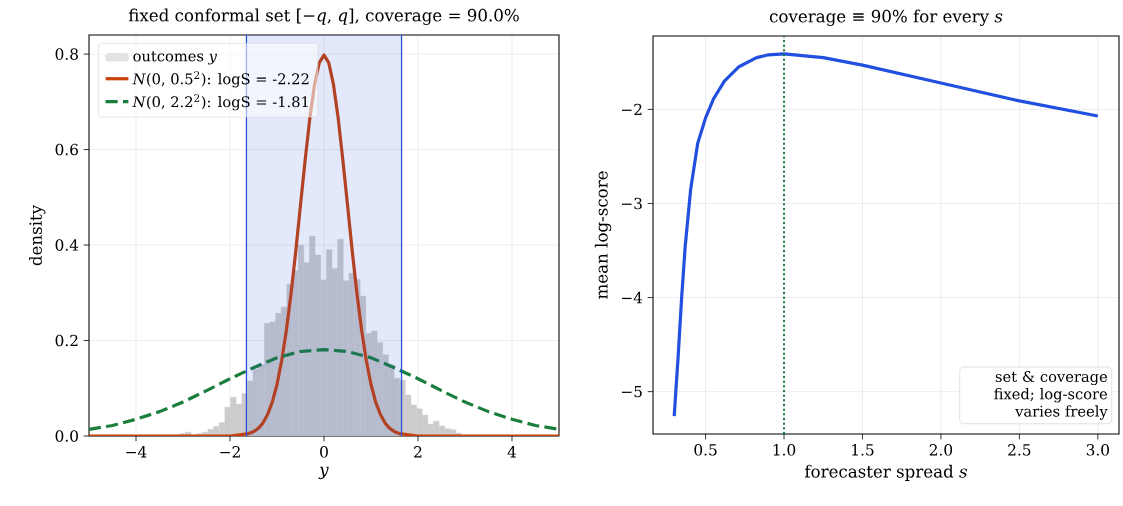 This screenshot has width=1123, height=506. Describe the element at coordinates (1097, 450) in the screenshot. I see `x-tick-label: 3.0` at that location.